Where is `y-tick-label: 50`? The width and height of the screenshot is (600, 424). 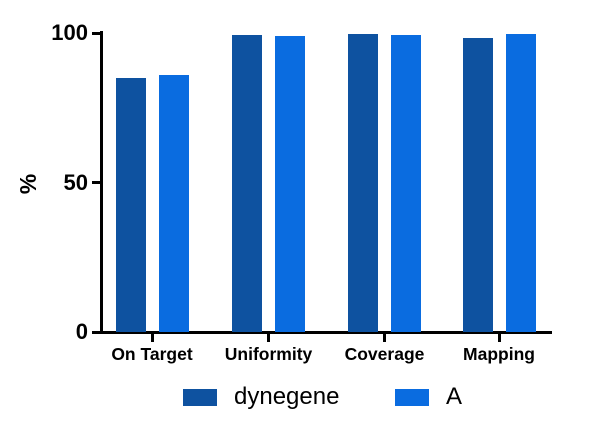
y-tick-label: 50 is located at coordinates (75, 182).